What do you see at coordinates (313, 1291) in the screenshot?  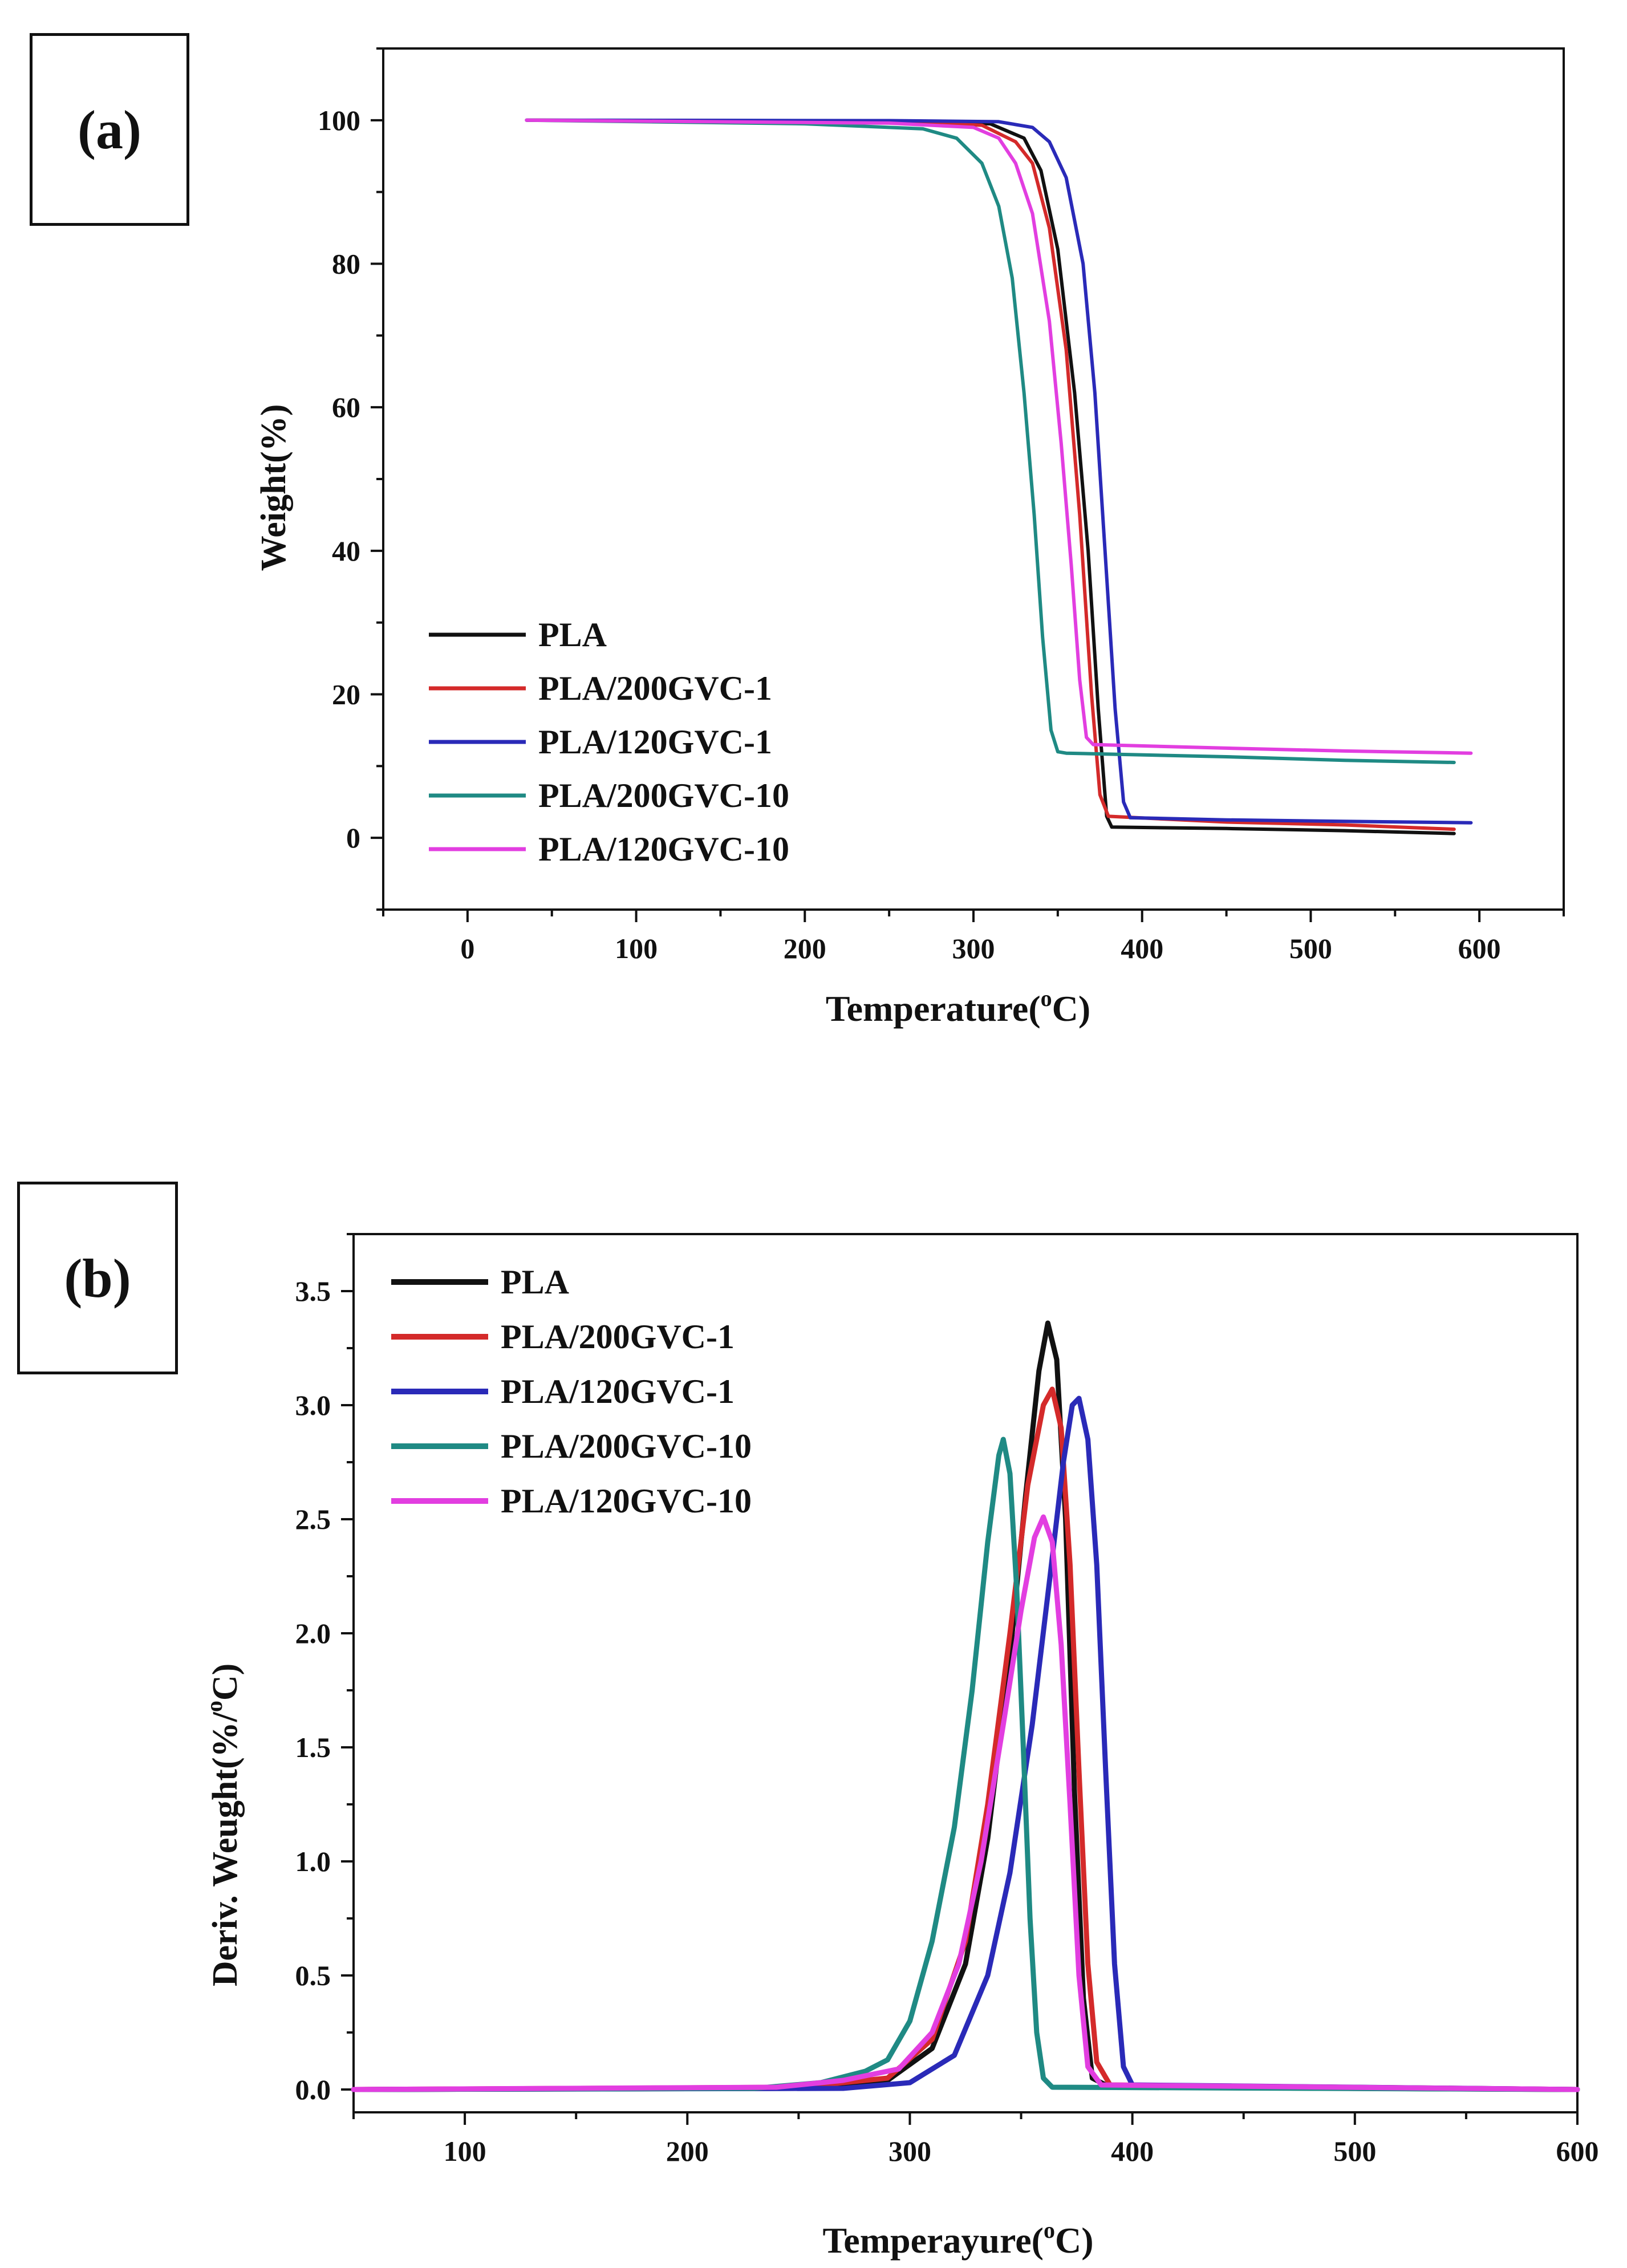 I see `y-tick-label: 3.5` at bounding box center [313, 1291].